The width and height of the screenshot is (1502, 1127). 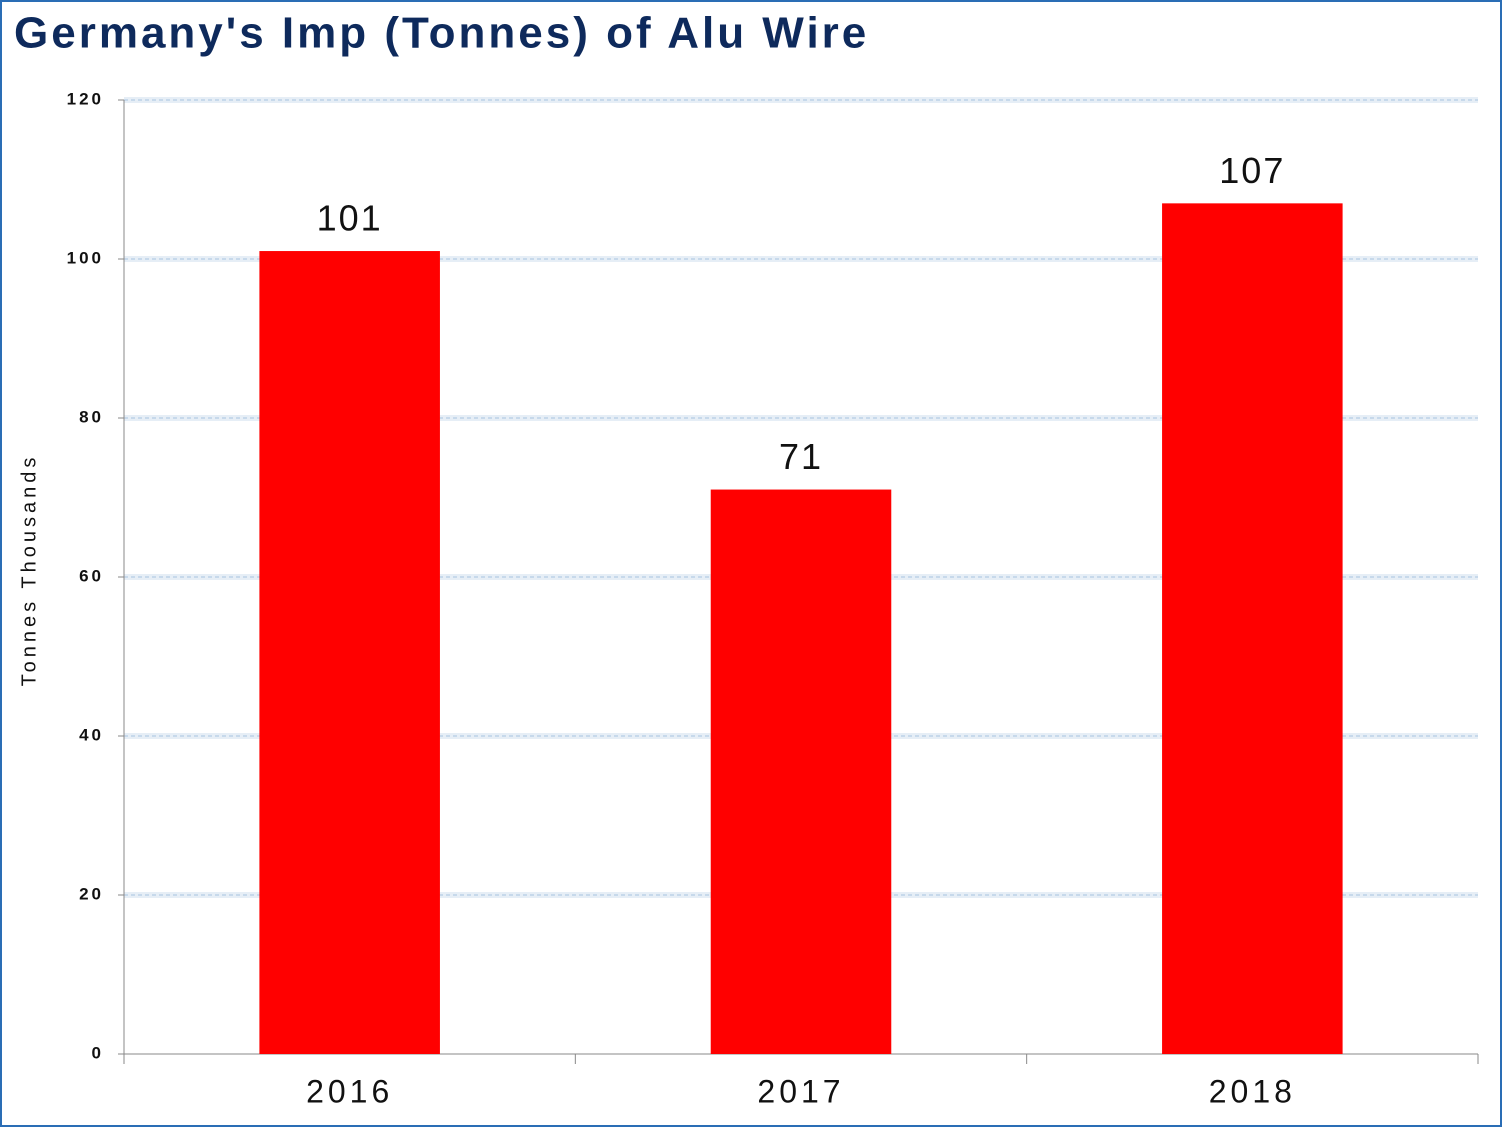 I want to click on value-label: 71, so click(x=801, y=456).